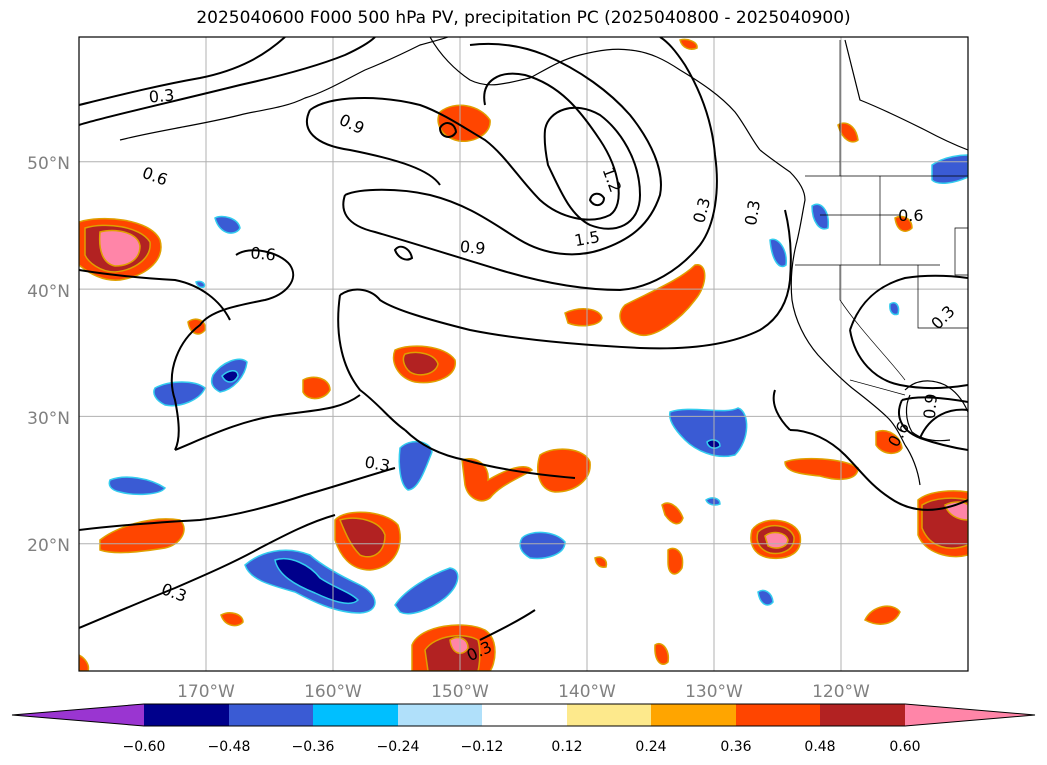 The image size is (1047, 765). Describe the element at coordinates (440, 715) in the screenshot. I see `colorbar-segment-neg024-neg012` at that location.